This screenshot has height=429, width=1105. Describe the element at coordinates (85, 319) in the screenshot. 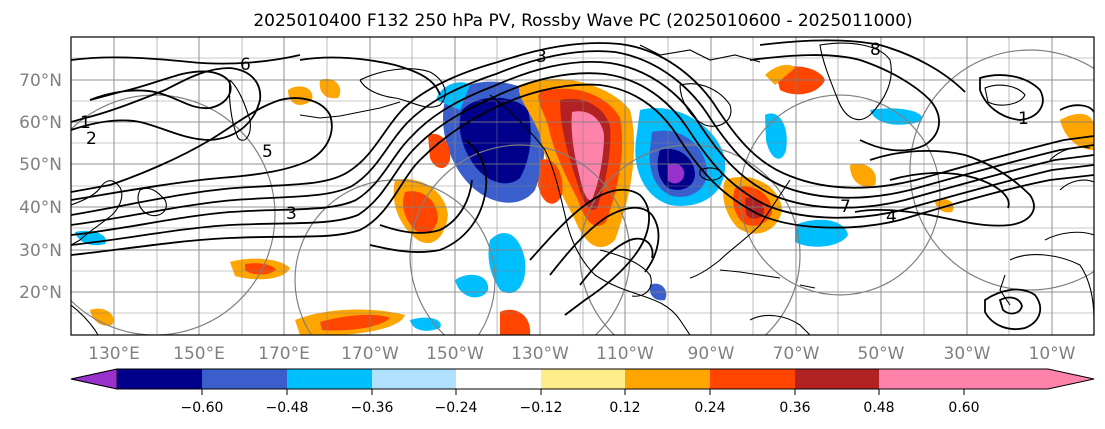

I see `coast-southeast-asia` at that location.